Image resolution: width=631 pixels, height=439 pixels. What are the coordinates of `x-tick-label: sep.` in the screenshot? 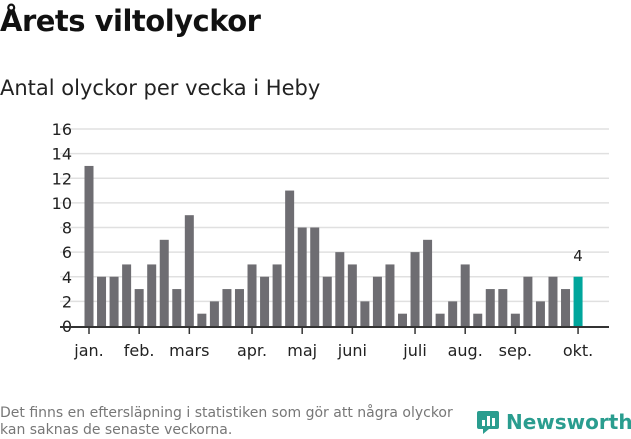 It's located at (515, 350).